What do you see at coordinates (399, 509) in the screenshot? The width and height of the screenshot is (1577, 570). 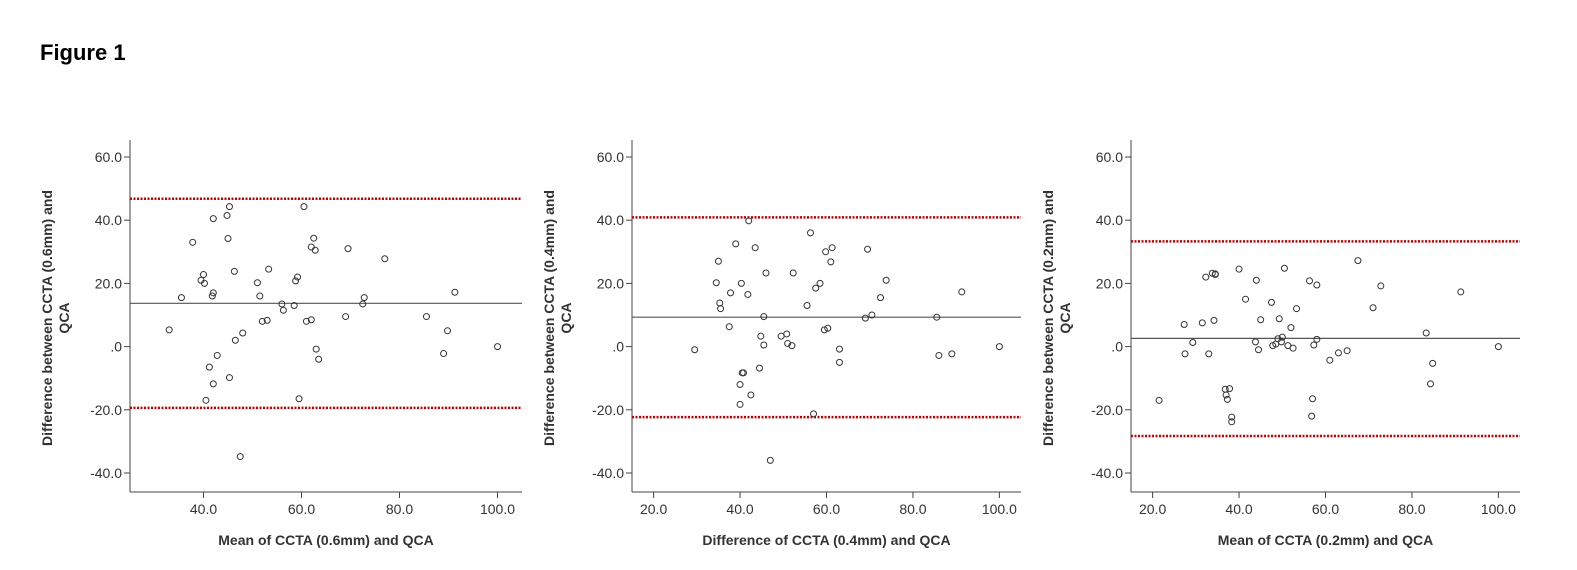 I see `x-tick-label: 80.0` at bounding box center [399, 509].